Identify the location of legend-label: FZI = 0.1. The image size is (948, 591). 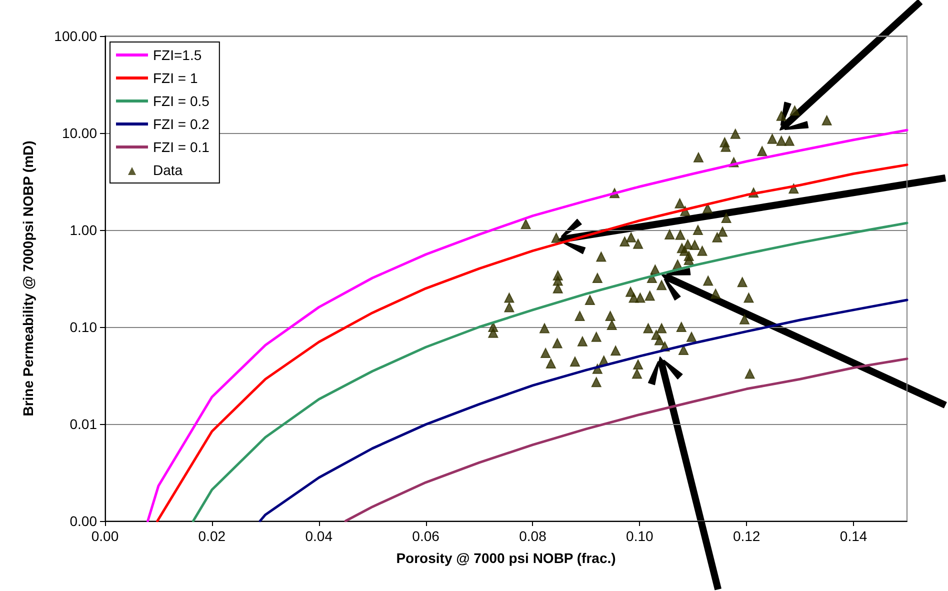
(181, 147).